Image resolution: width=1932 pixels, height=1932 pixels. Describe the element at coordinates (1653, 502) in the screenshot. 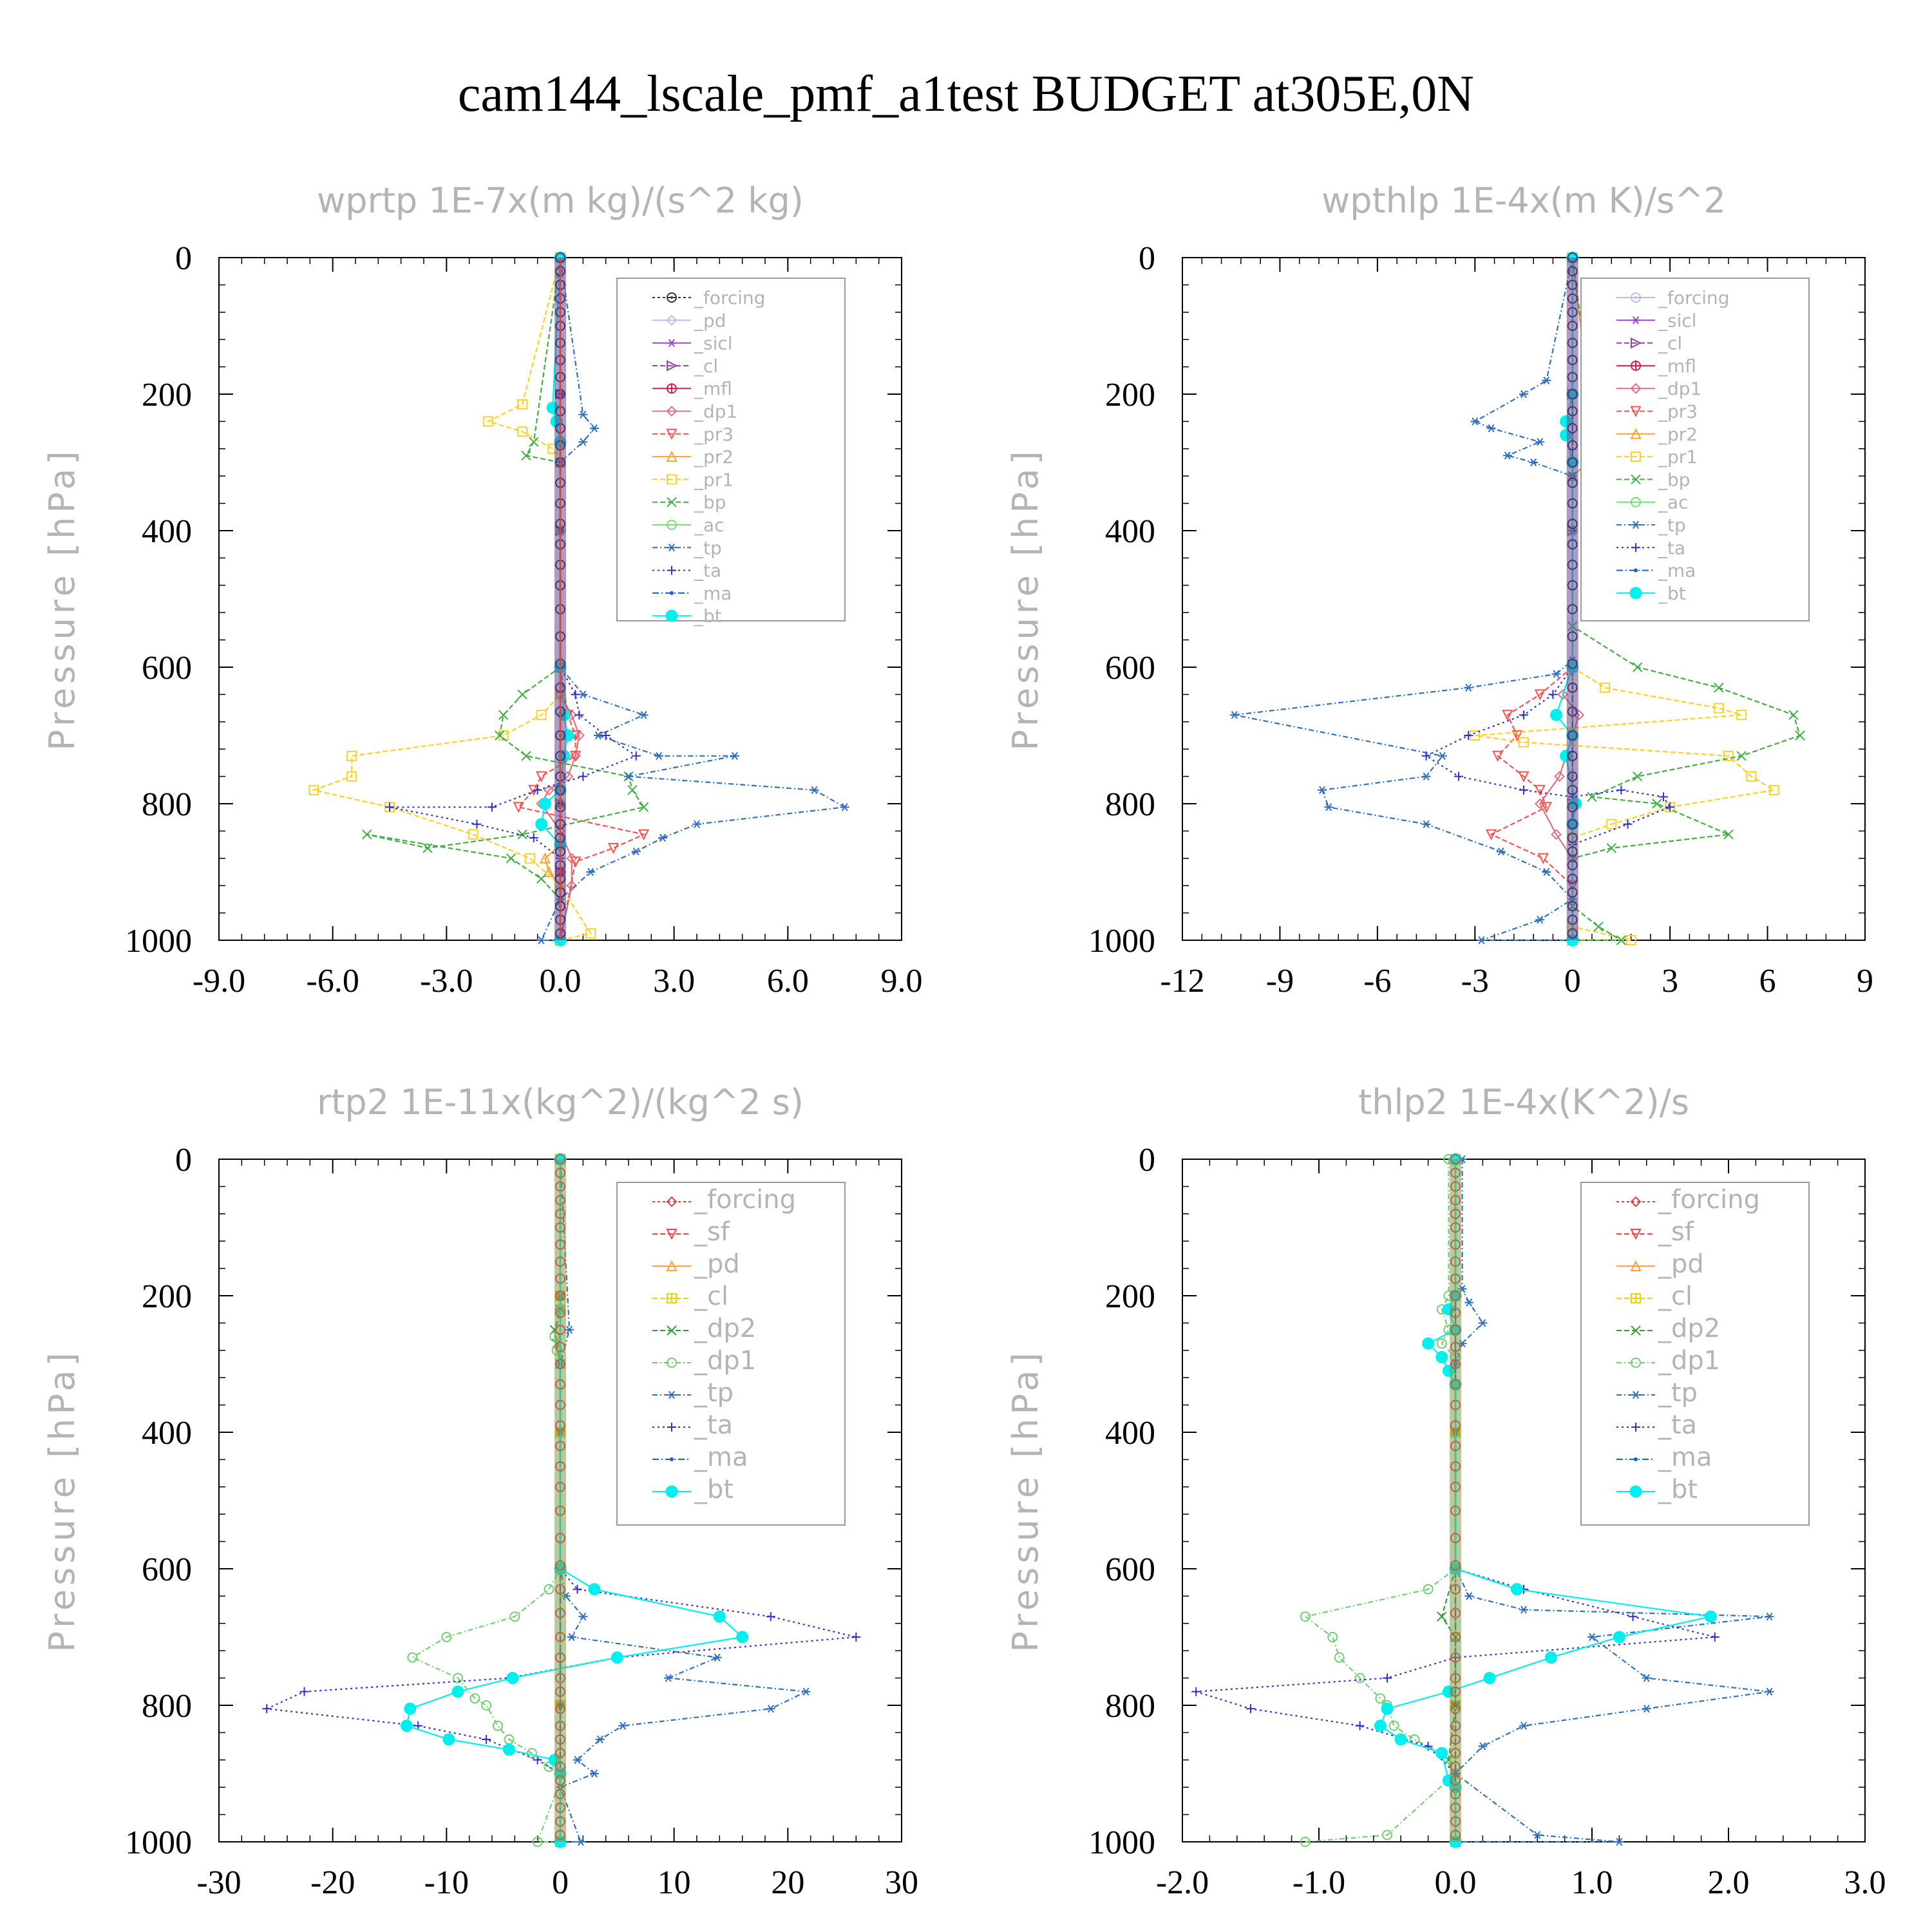

I see `legend-item: _ac` at that location.